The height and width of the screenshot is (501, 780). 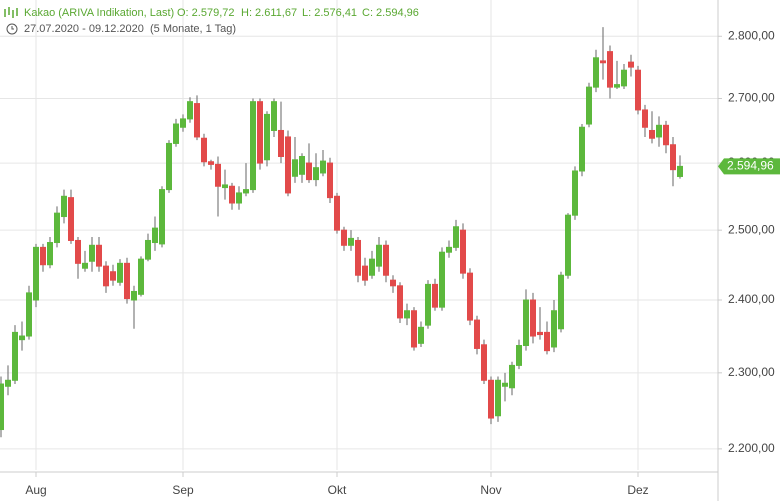 I want to click on date-range: 27.07.2020 - 09.12.2020, so click(x=84, y=29).